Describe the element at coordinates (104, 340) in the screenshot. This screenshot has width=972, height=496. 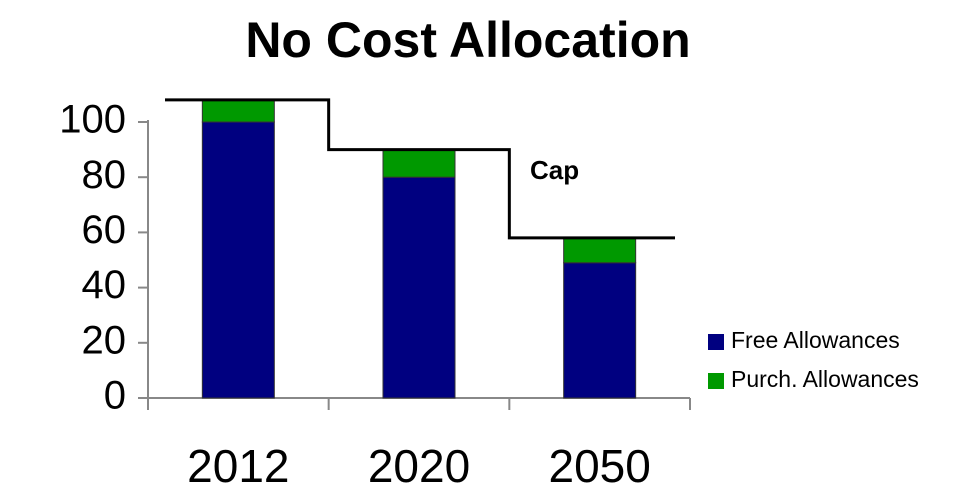
I see `y-tick-label: 20` at that location.